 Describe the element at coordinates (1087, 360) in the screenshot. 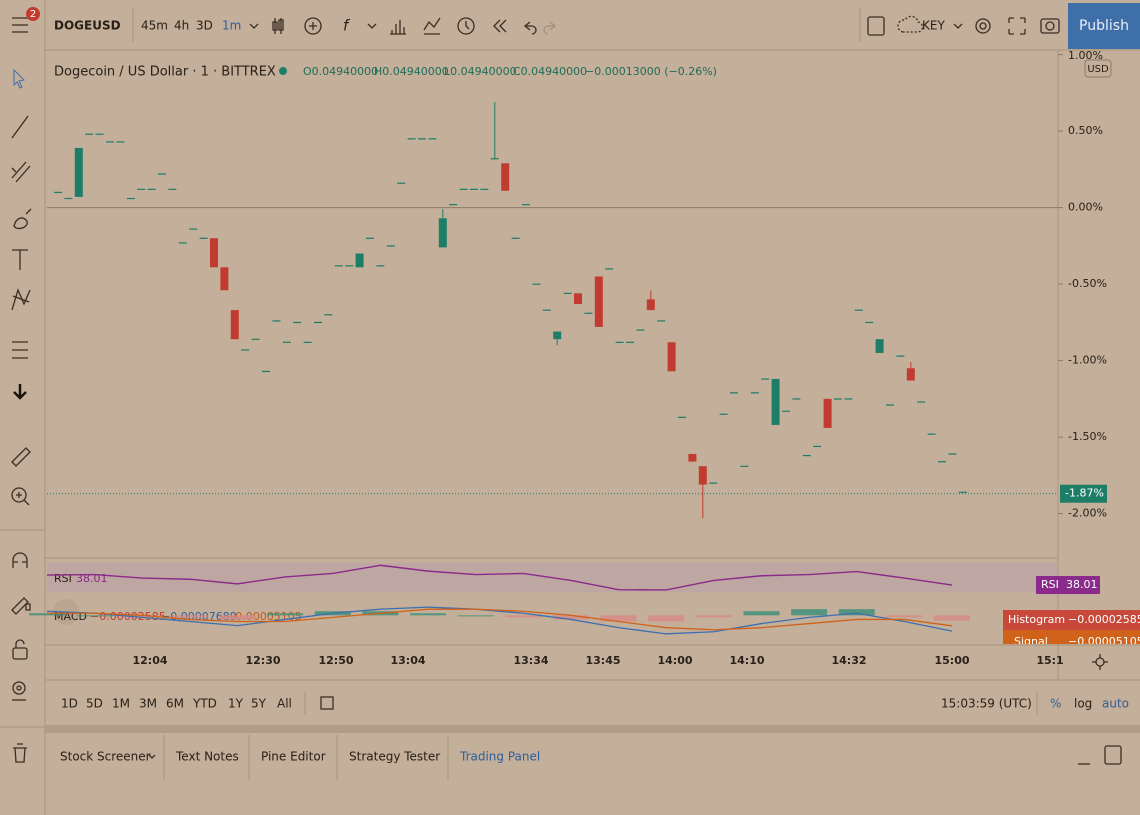

I see `y-tick-label: -1.00%` at that location.